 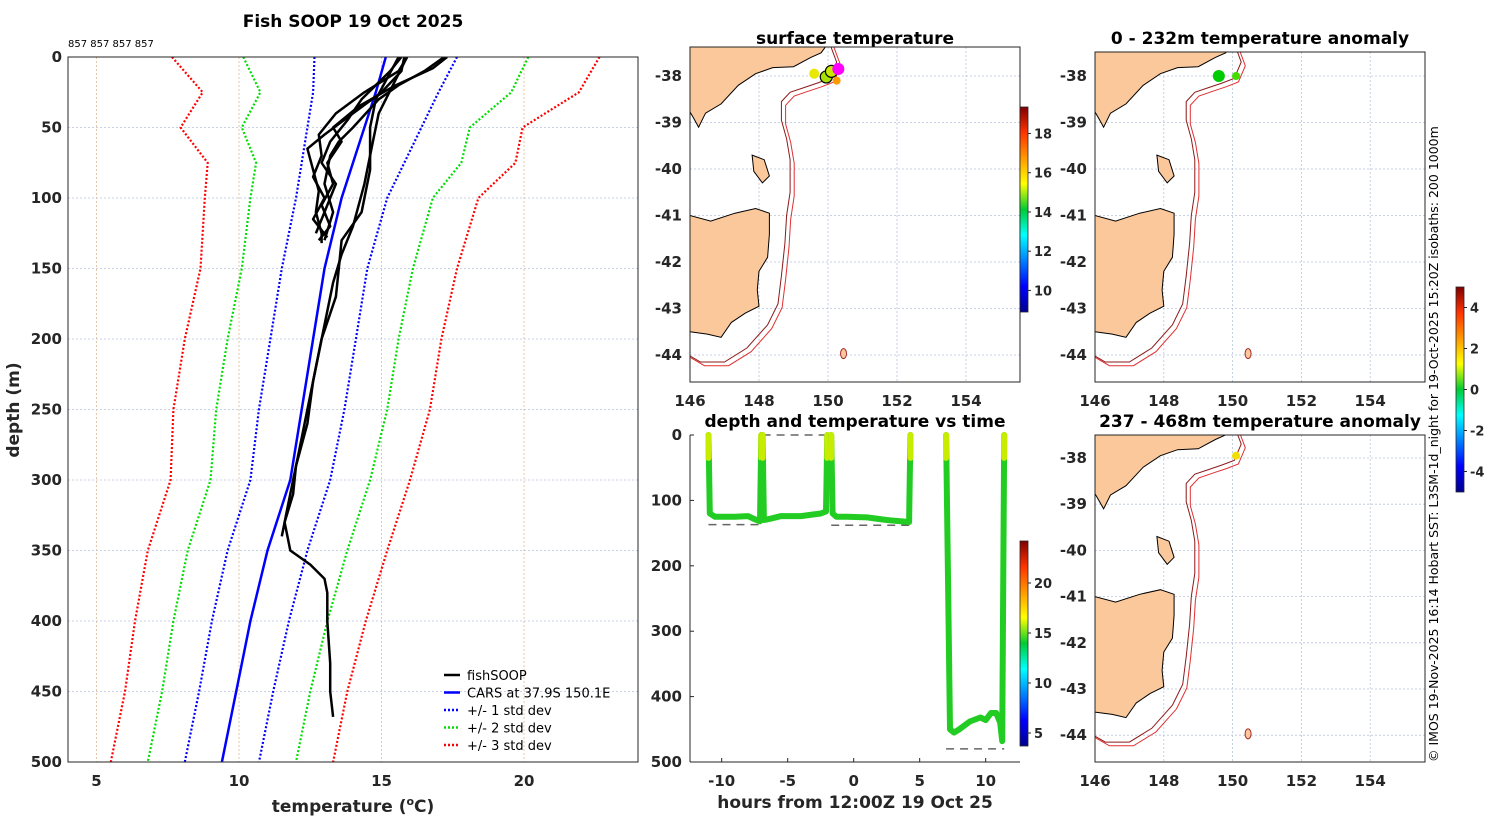 I want to click on colorbar-tick-label: 18, so click(x=1043, y=134).